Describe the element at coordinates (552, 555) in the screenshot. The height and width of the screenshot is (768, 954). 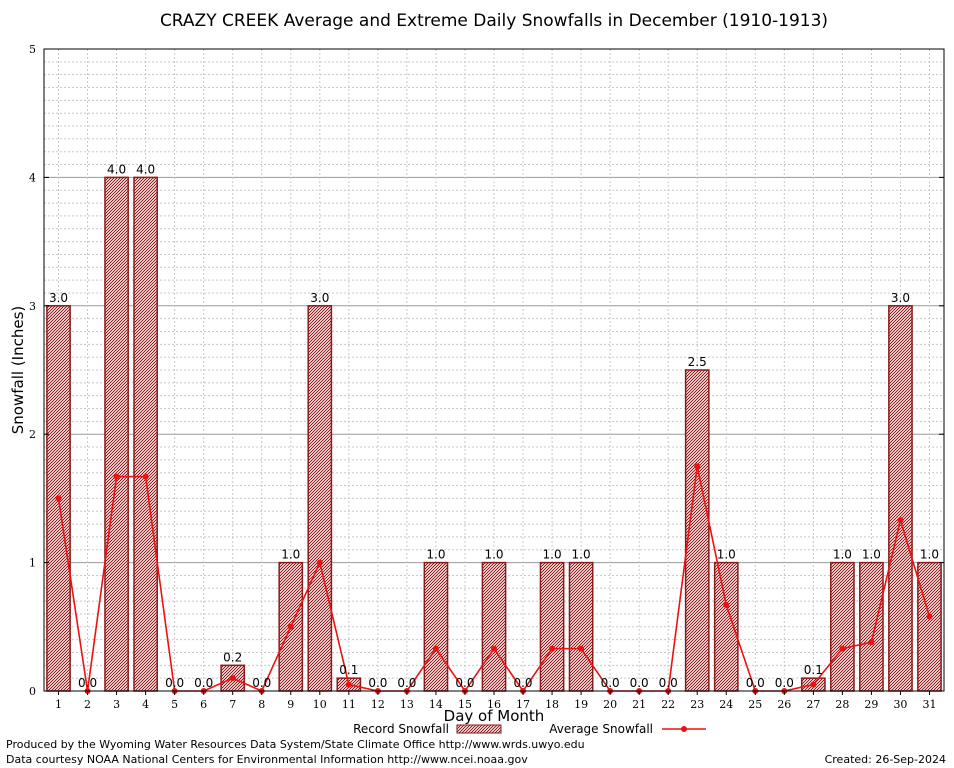
I see `bar-value-label-day-18: 1.0` at that location.